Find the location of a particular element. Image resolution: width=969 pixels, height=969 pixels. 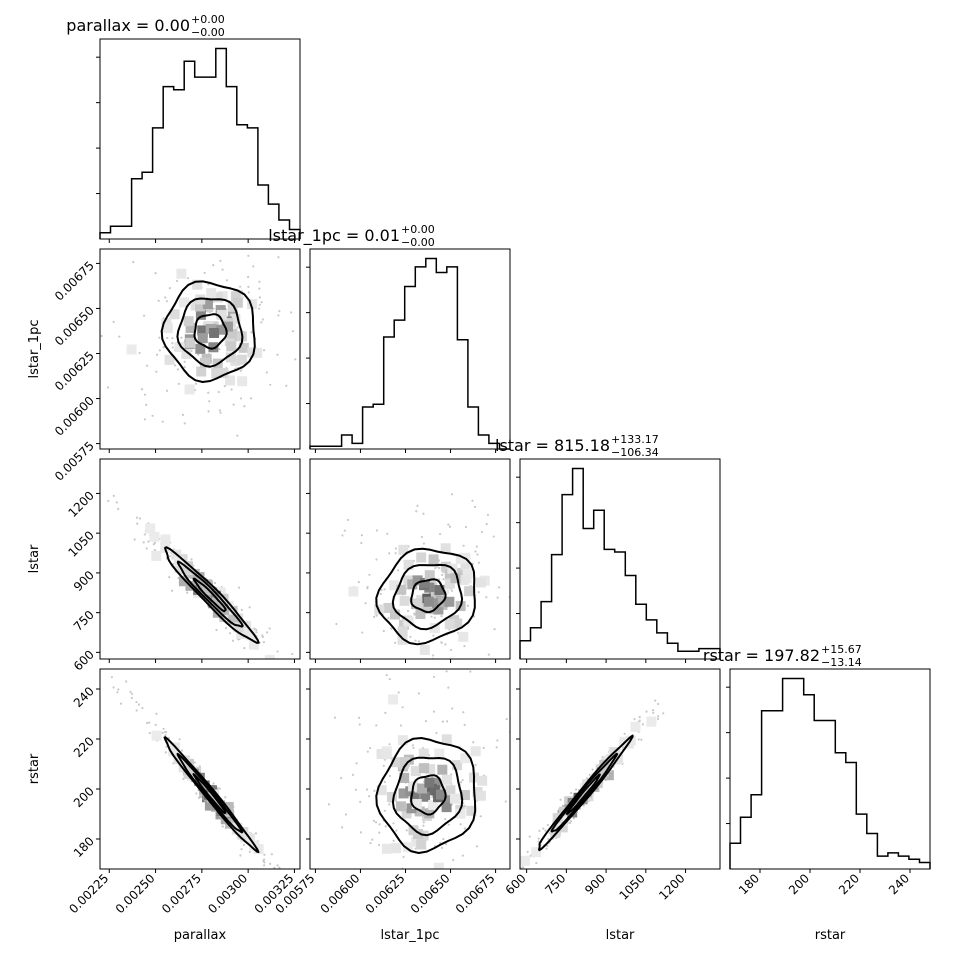

y-tick-label: 0.00675 is located at coordinates (74, 280).